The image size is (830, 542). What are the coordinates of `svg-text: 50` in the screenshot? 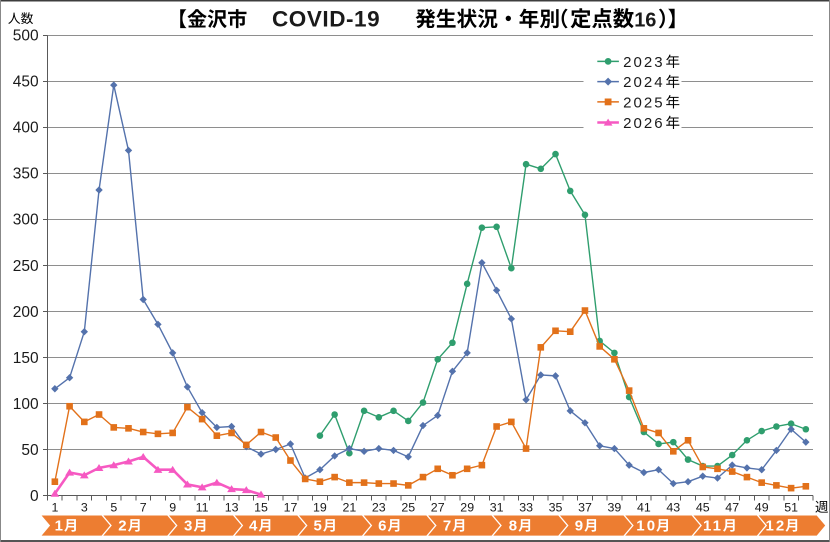 It's located at (30, 450).